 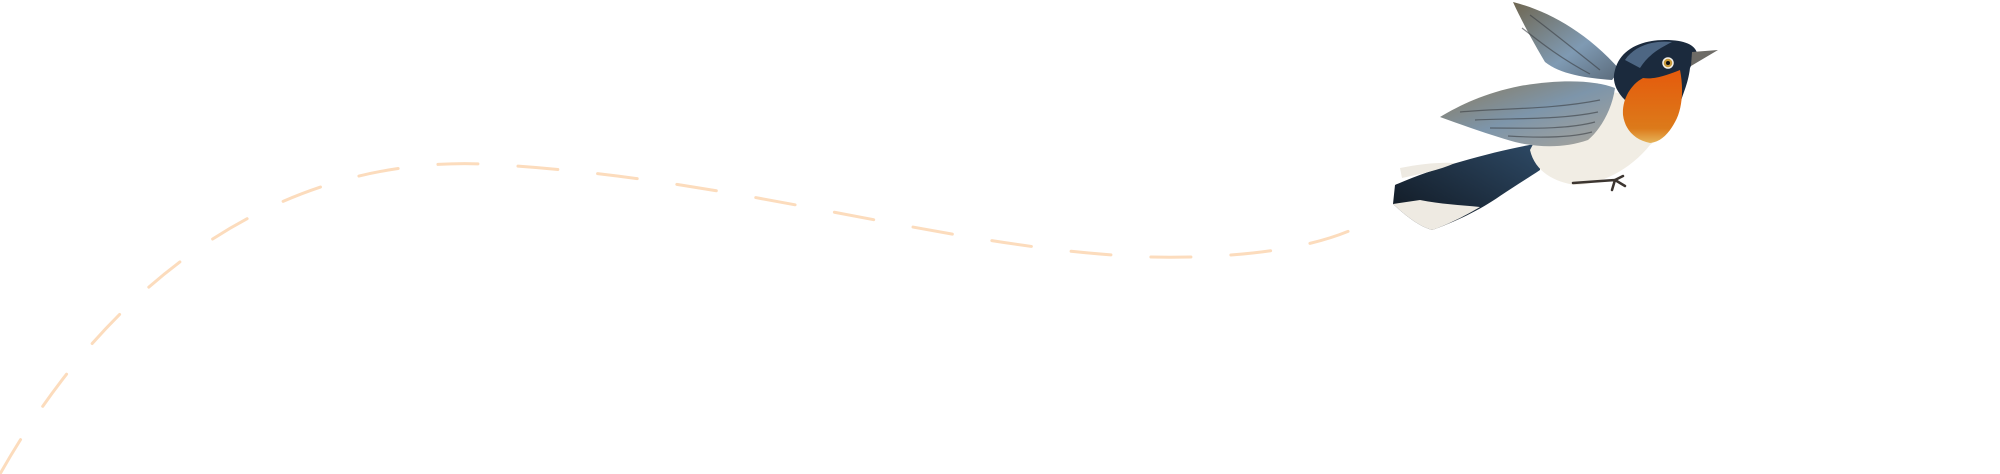 What do you see at coordinates (1648, 54) in the screenshot?
I see `bird-crown-highlight` at bounding box center [1648, 54].